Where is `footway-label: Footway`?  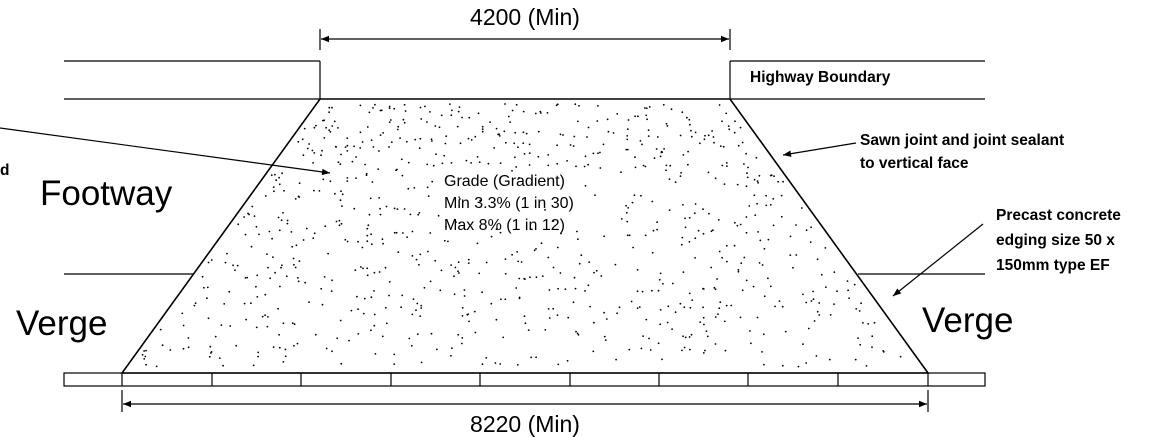 footway-label: Footway is located at coordinates (106, 193).